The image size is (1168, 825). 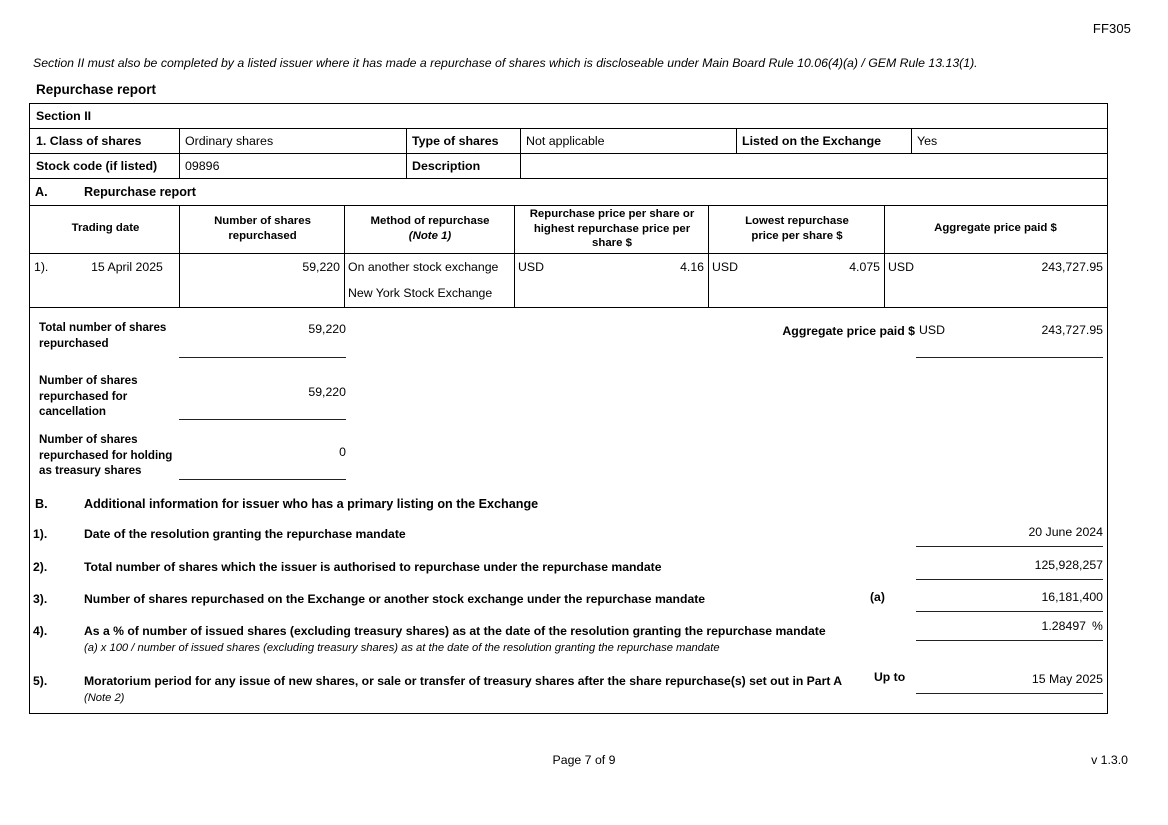 What do you see at coordinates (88, 439) in the screenshot?
I see `label-treasury-line1: Number of shares` at bounding box center [88, 439].